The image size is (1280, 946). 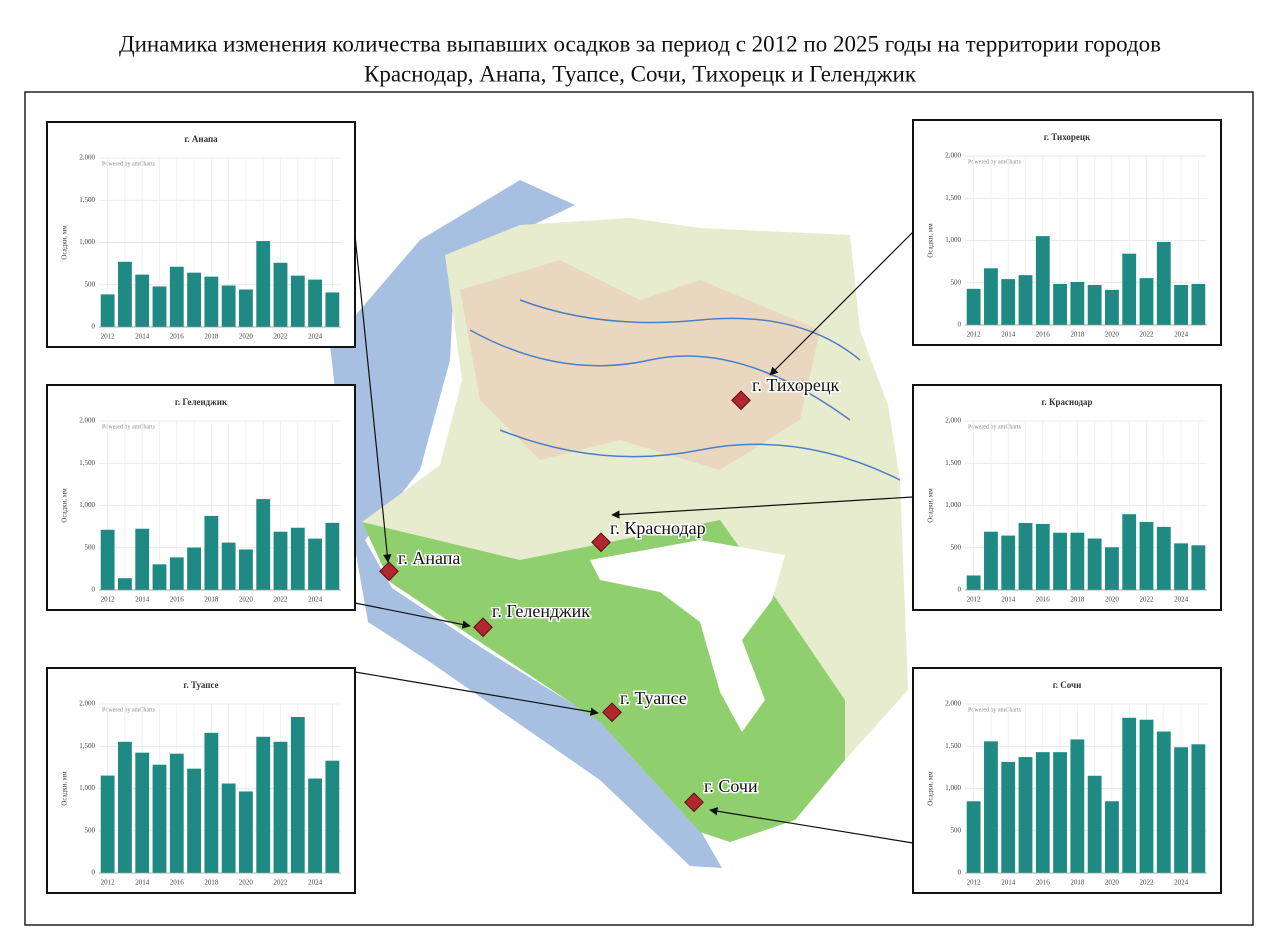 I want to click on chart-title: г. Тихорецк, so click(x=1067, y=137).